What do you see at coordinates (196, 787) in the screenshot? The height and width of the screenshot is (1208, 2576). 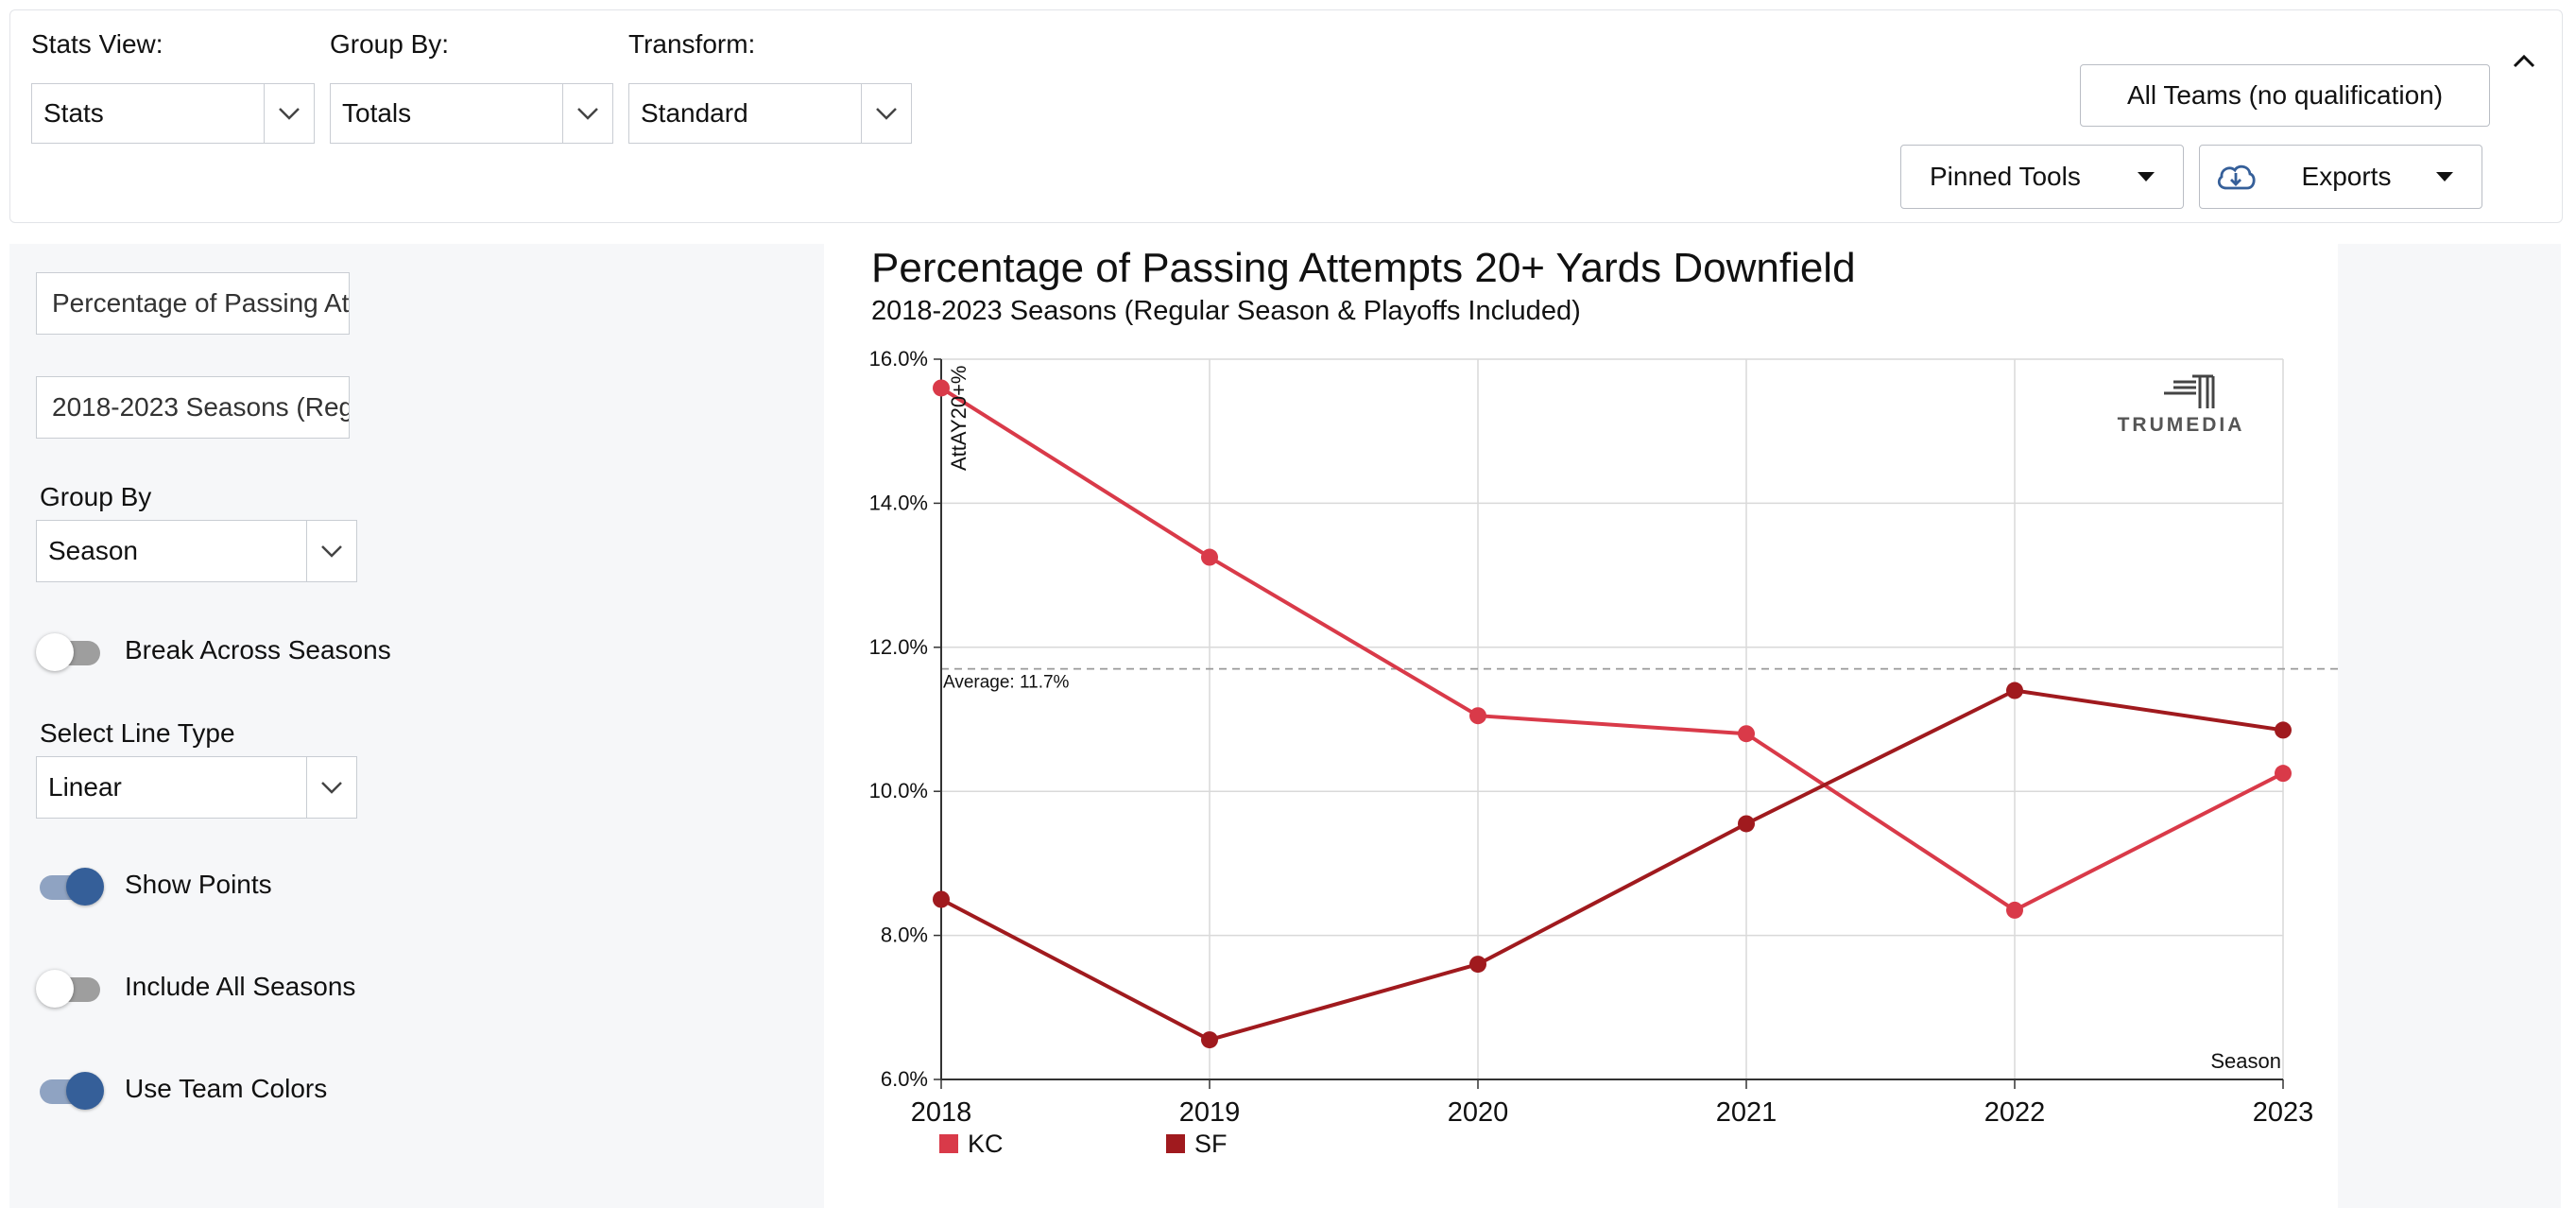 I see `line-type-select: Linear` at bounding box center [196, 787].